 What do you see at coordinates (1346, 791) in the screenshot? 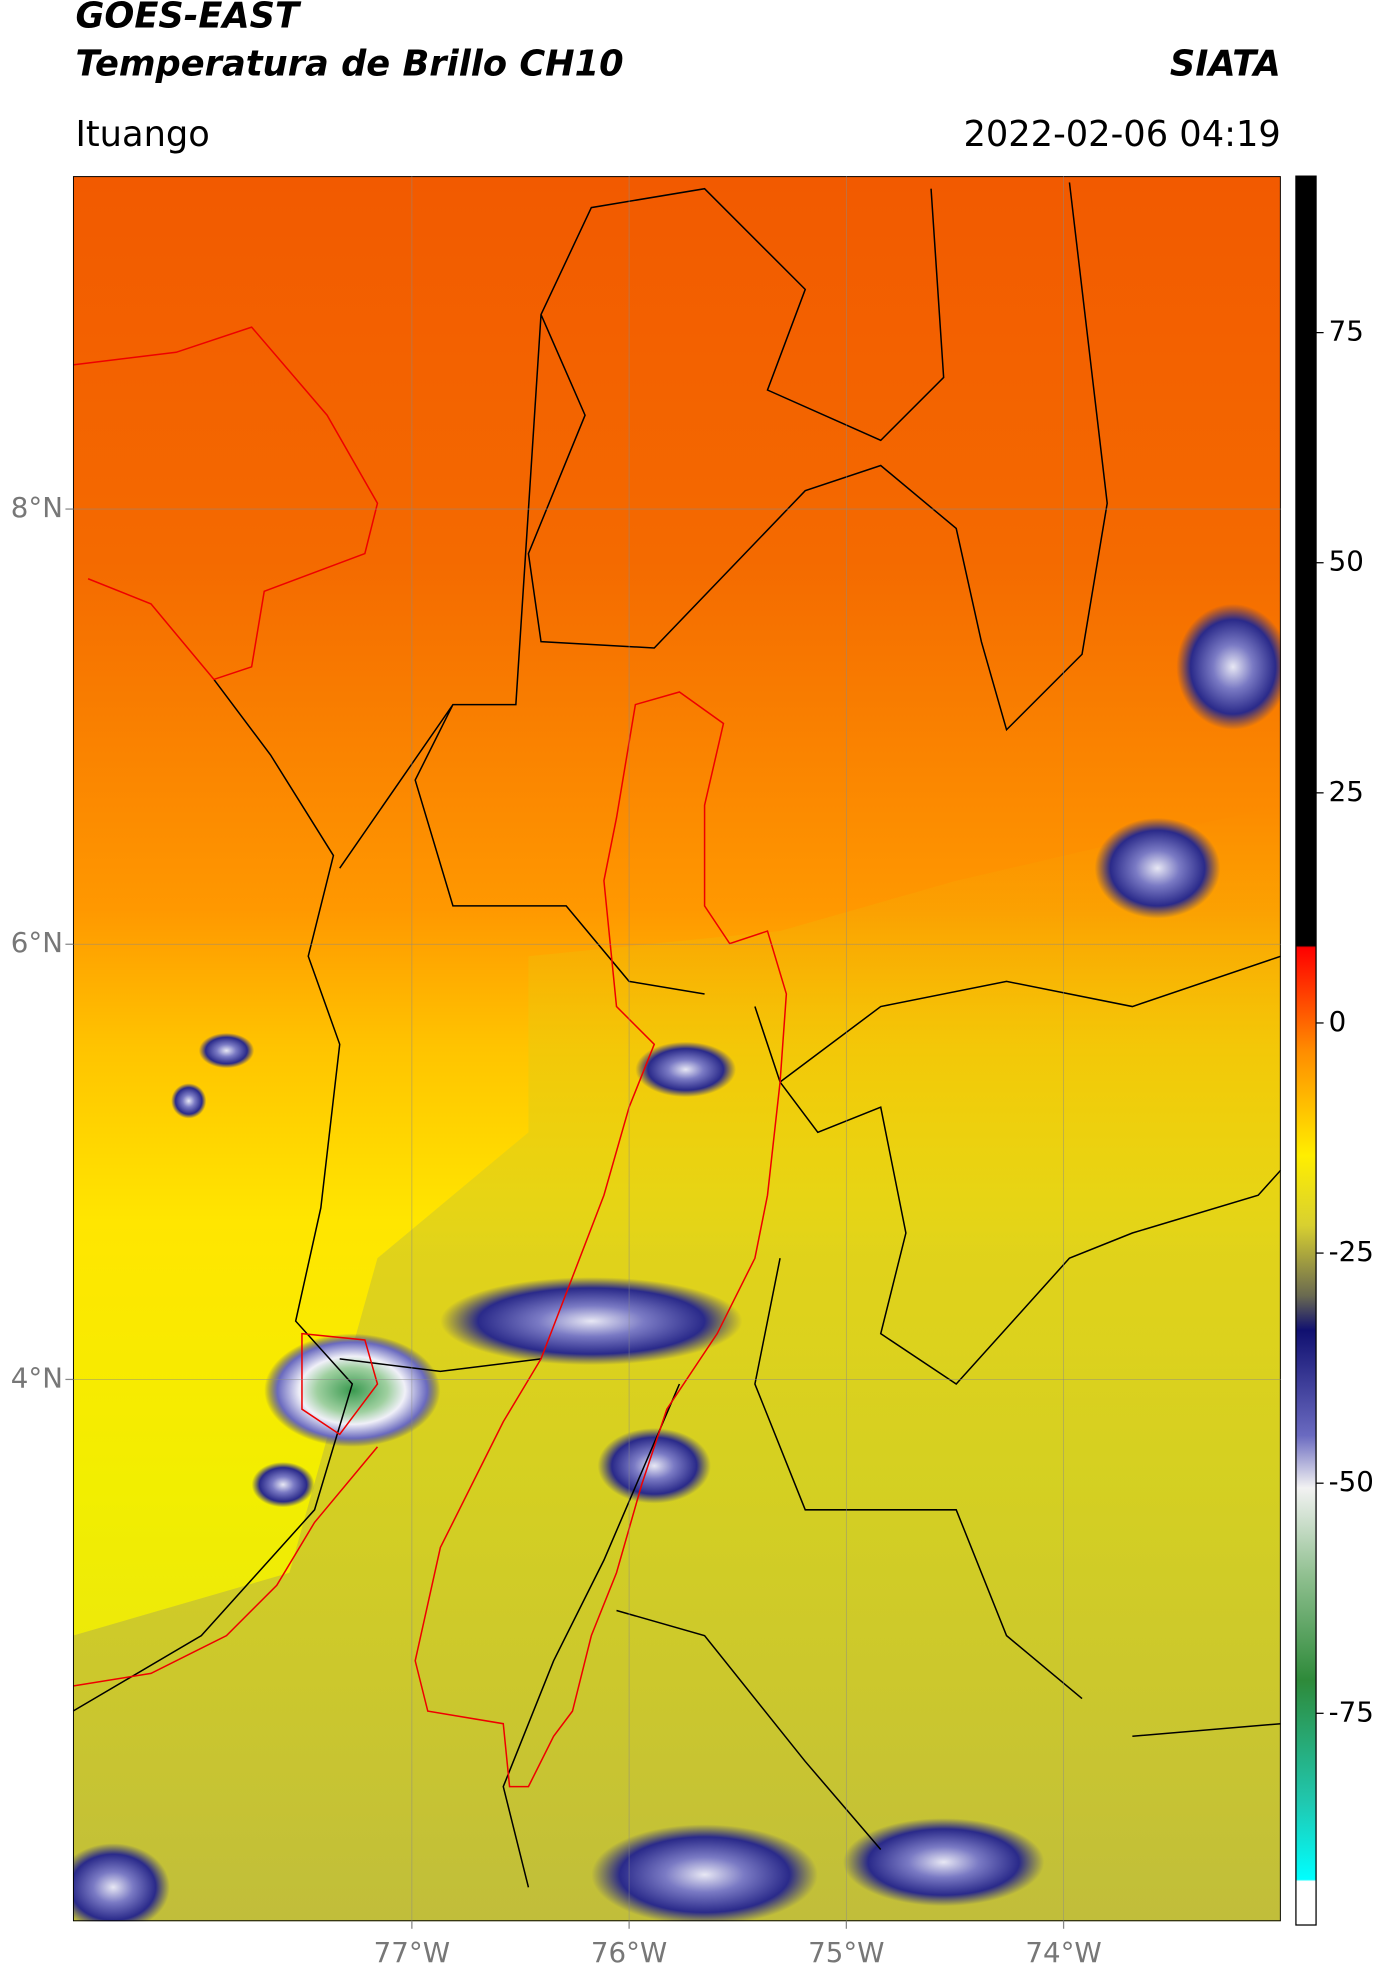
I see `colorbar-tick-label: 25` at bounding box center [1346, 791].